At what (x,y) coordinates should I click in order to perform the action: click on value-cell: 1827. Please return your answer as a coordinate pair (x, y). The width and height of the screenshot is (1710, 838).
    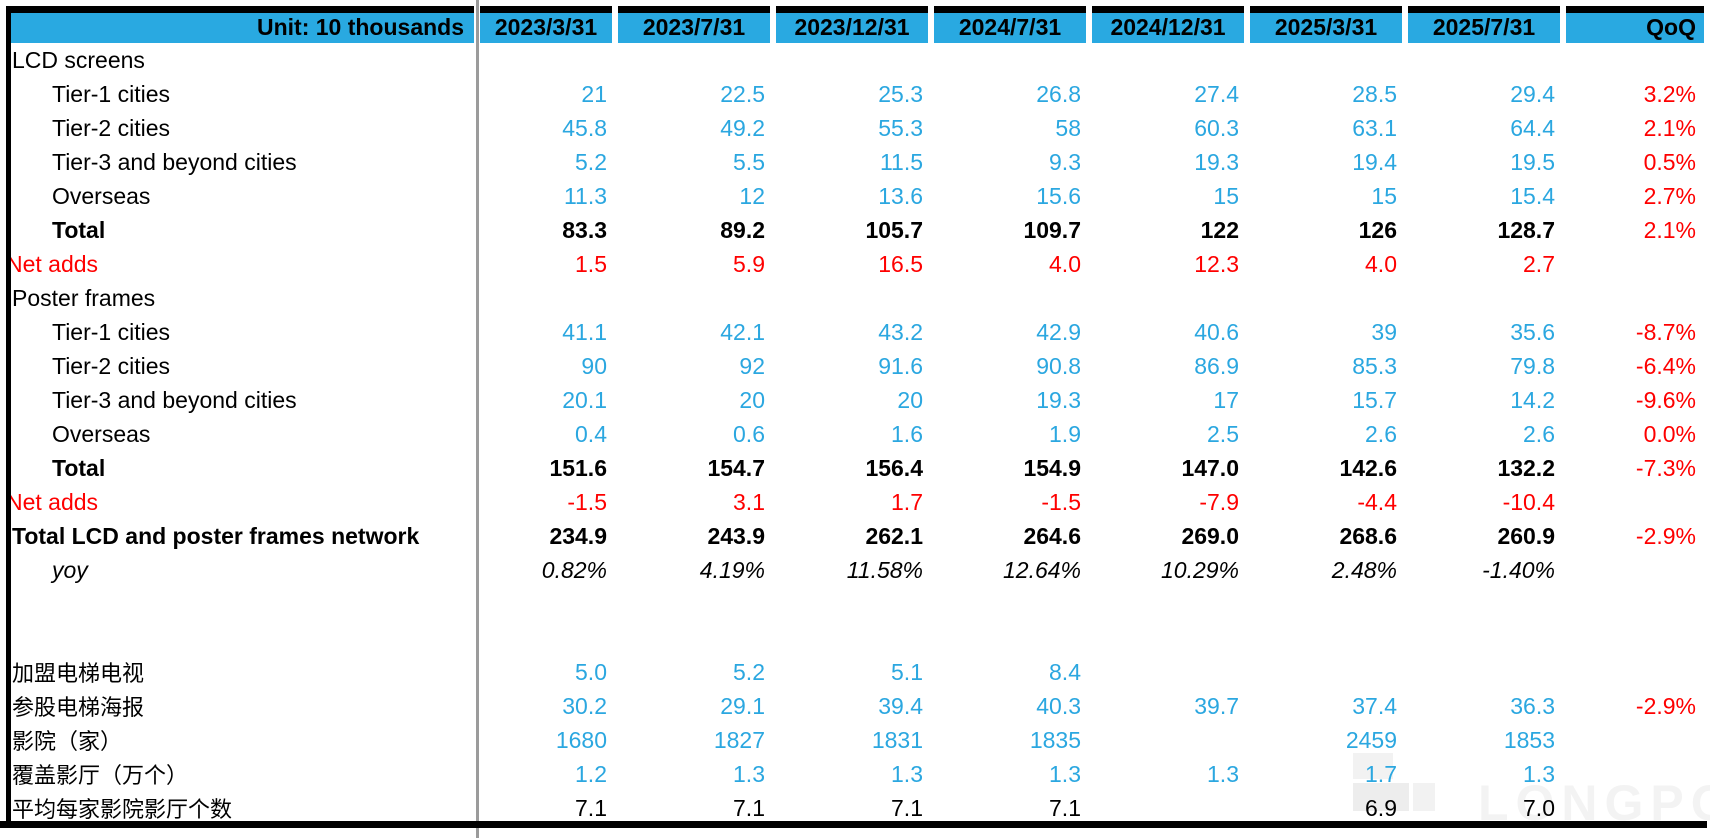
    Looking at the image, I should click on (739, 739).